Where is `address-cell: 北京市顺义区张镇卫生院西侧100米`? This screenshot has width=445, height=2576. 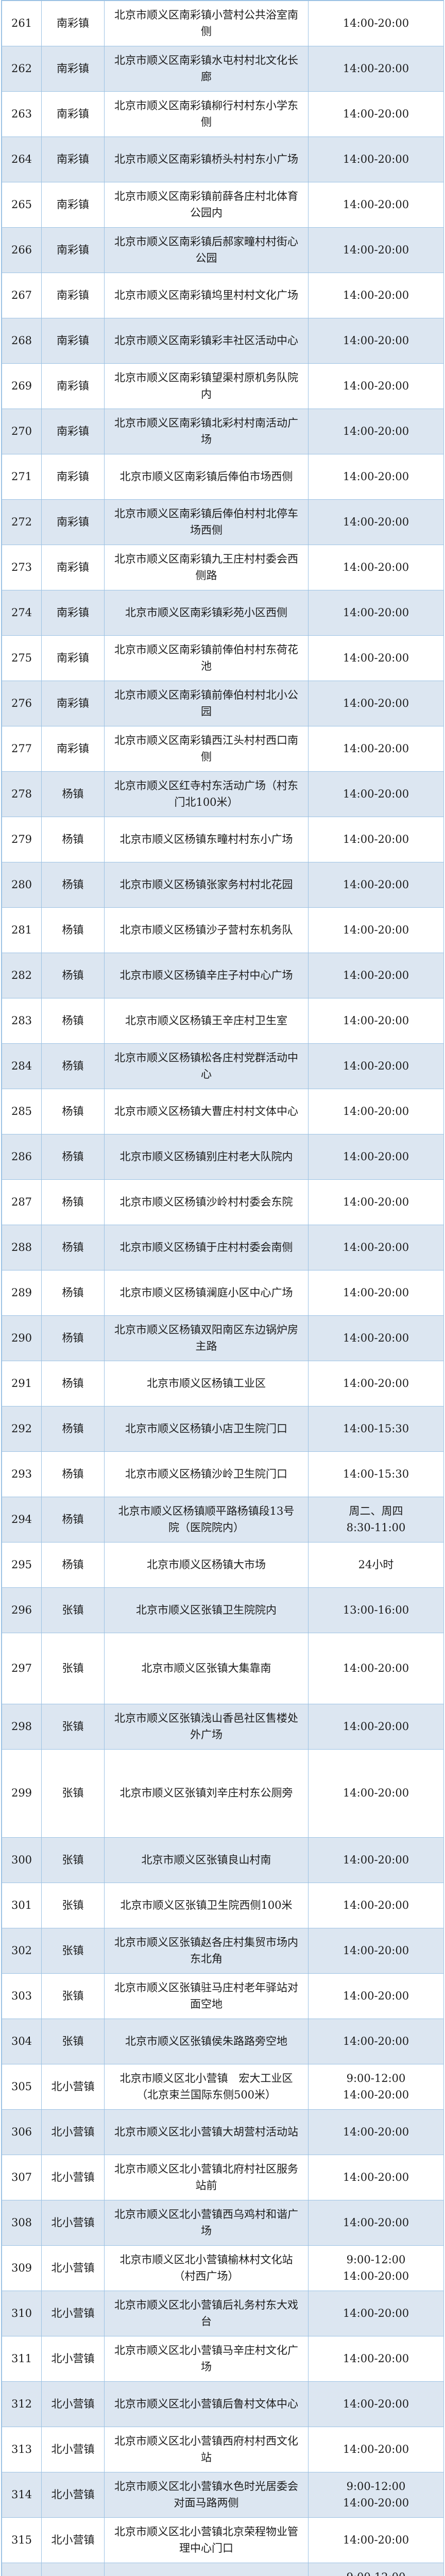 address-cell: 北京市顺义区张镇卫生院西侧100米 is located at coordinates (207, 1906).